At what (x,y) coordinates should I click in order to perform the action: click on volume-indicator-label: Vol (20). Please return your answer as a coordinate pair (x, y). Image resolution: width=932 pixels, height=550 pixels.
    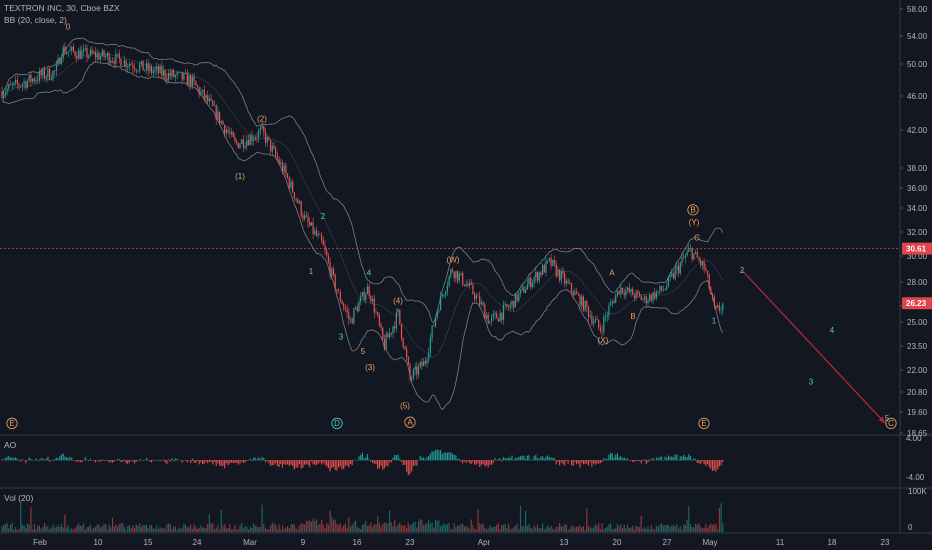
    Looking at the image, I should click on (19, 498).